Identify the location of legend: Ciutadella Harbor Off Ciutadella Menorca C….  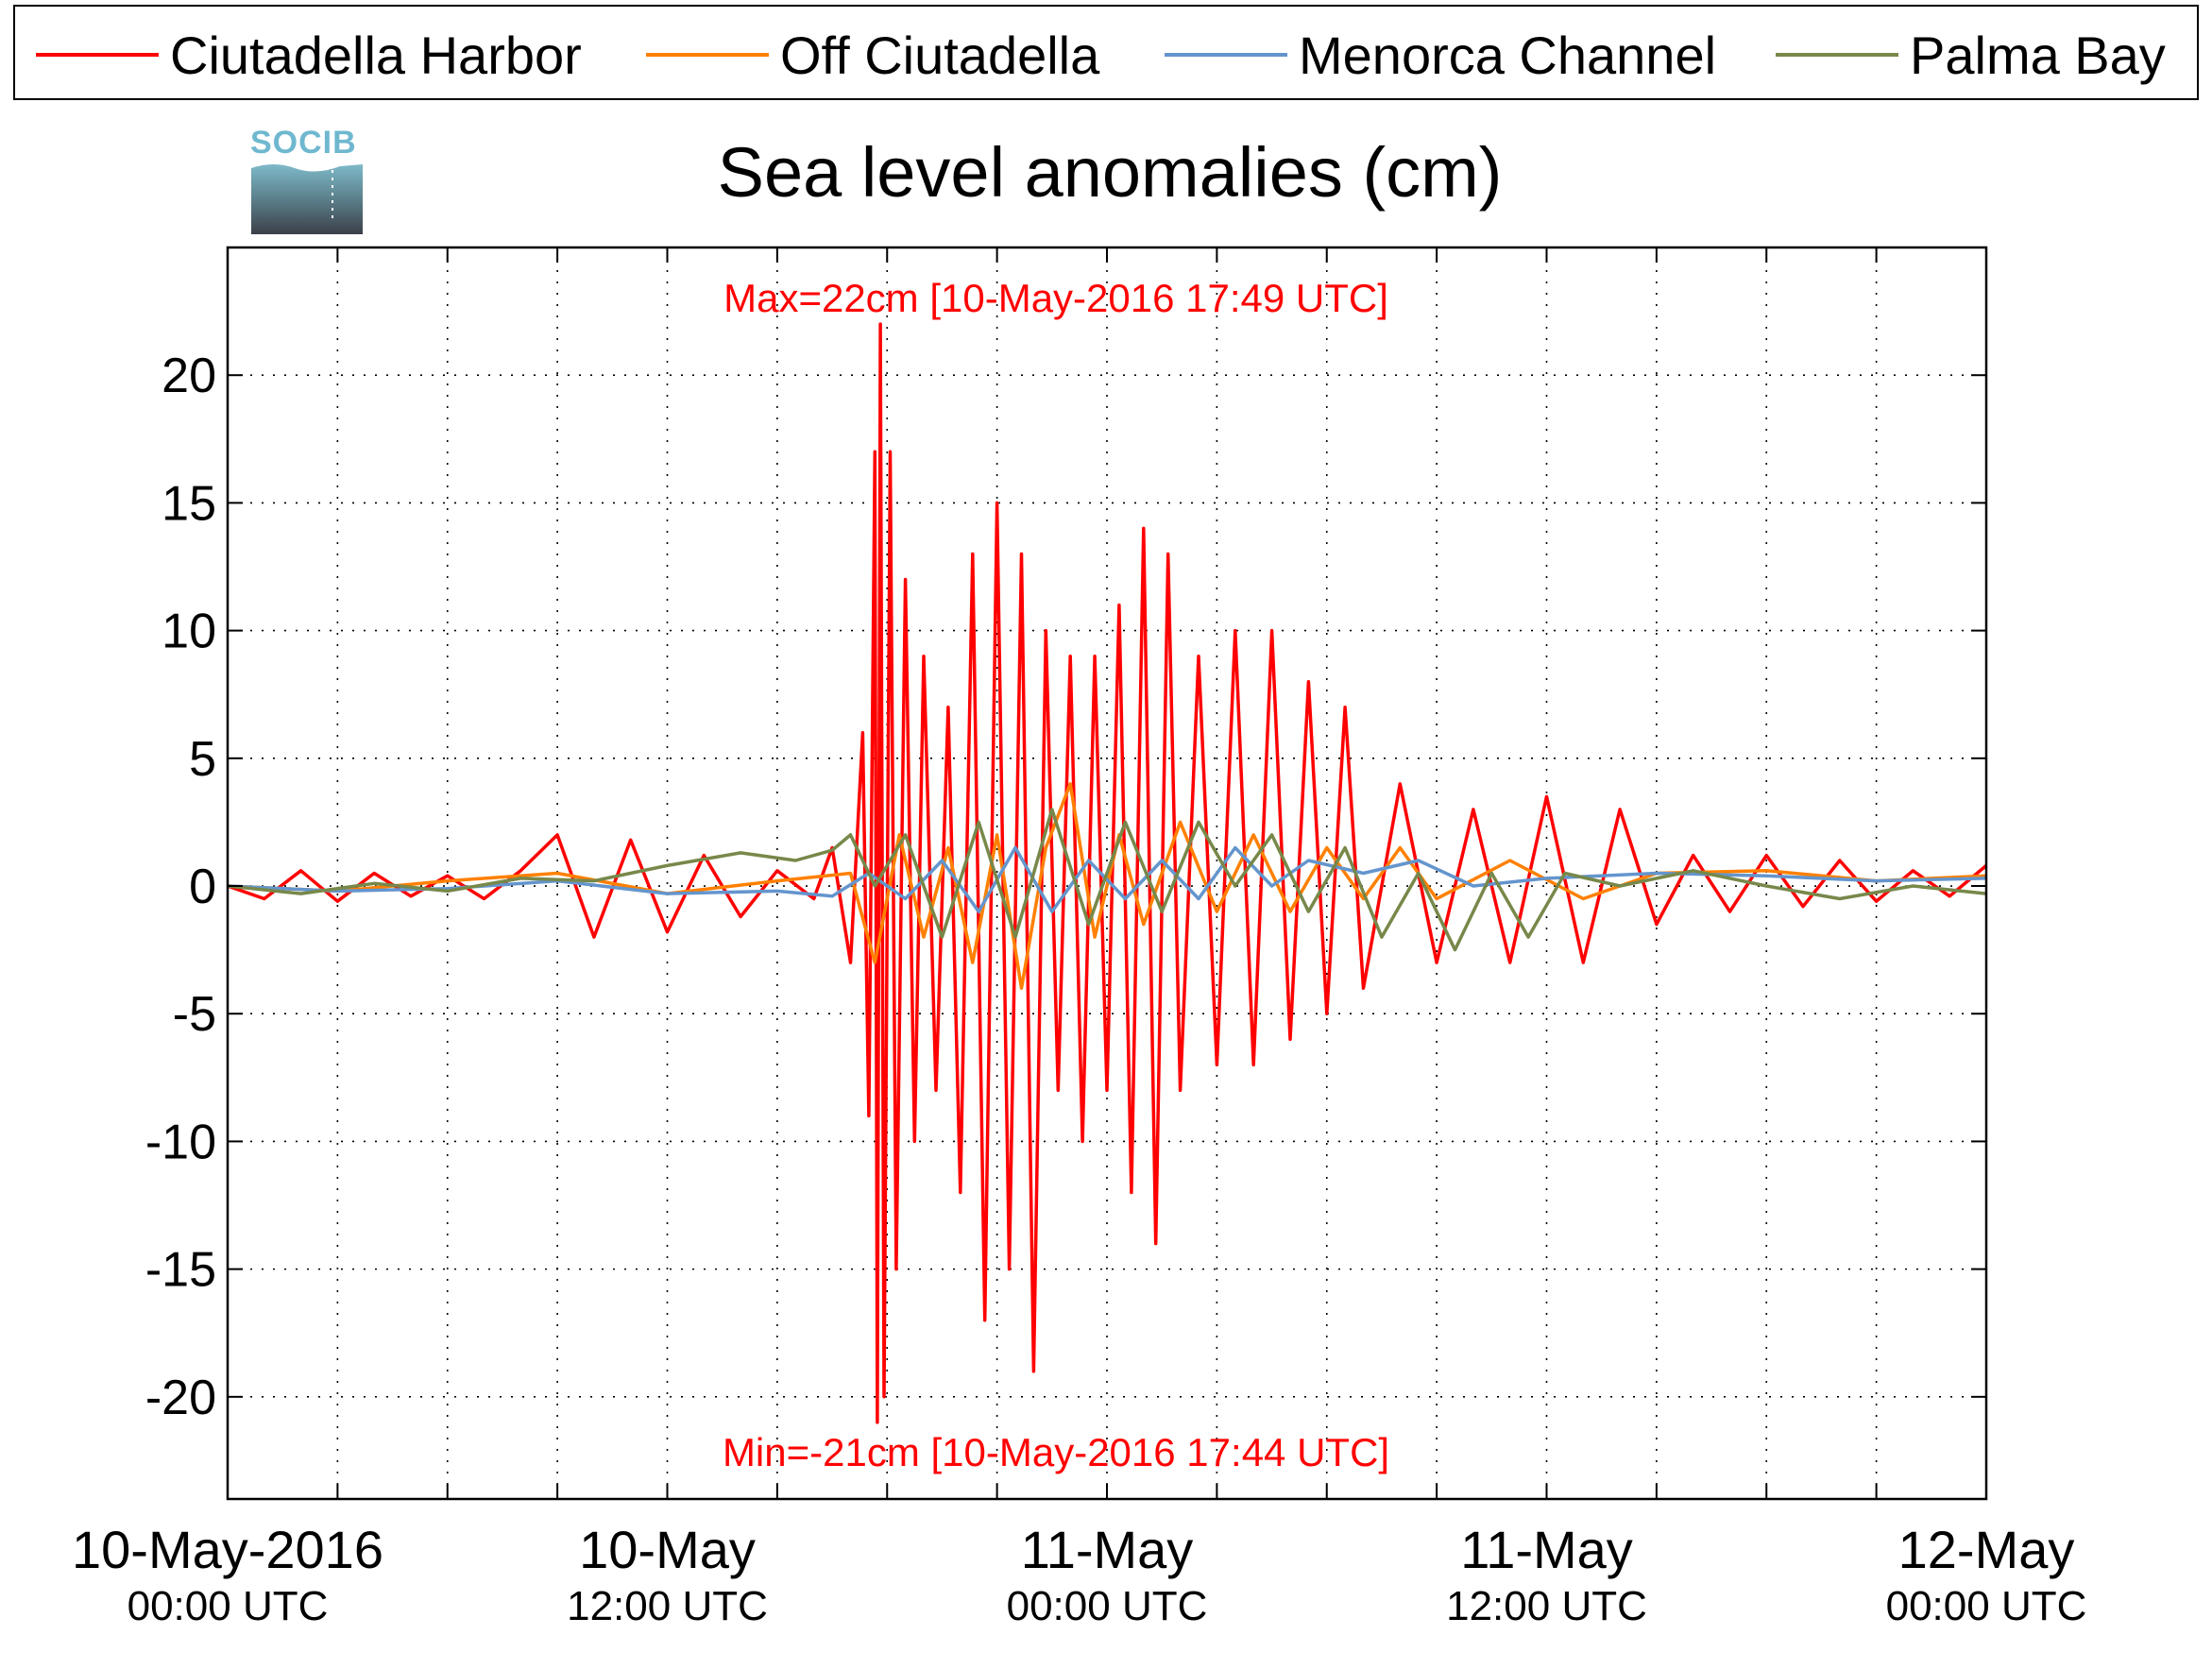
(1106, 53).